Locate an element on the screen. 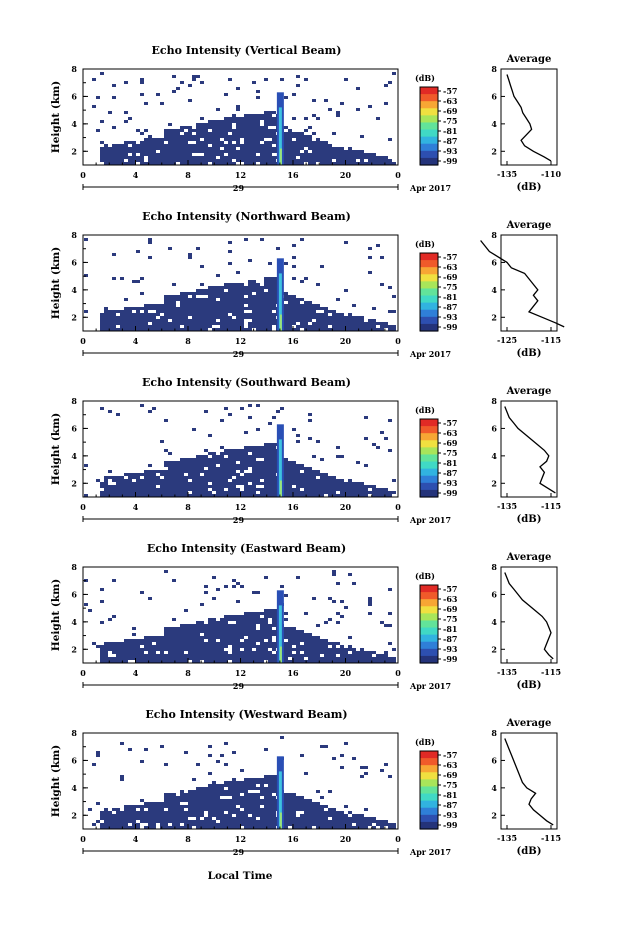 This screenshot has height=929, width=618. colorbar-tick-label: -63 is located at coordinates (450, 599).